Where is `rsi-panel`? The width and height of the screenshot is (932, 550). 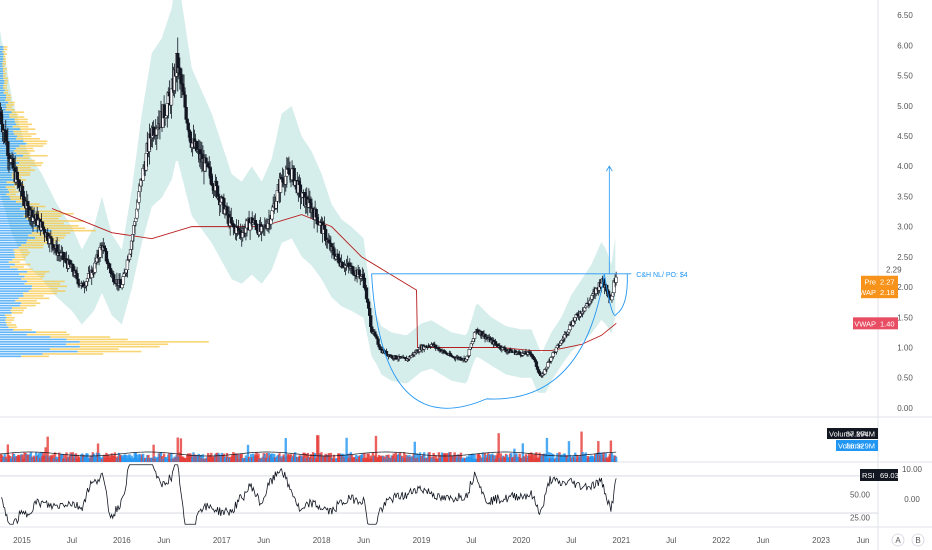
rsi-panel is located at coordinates (439, 494).